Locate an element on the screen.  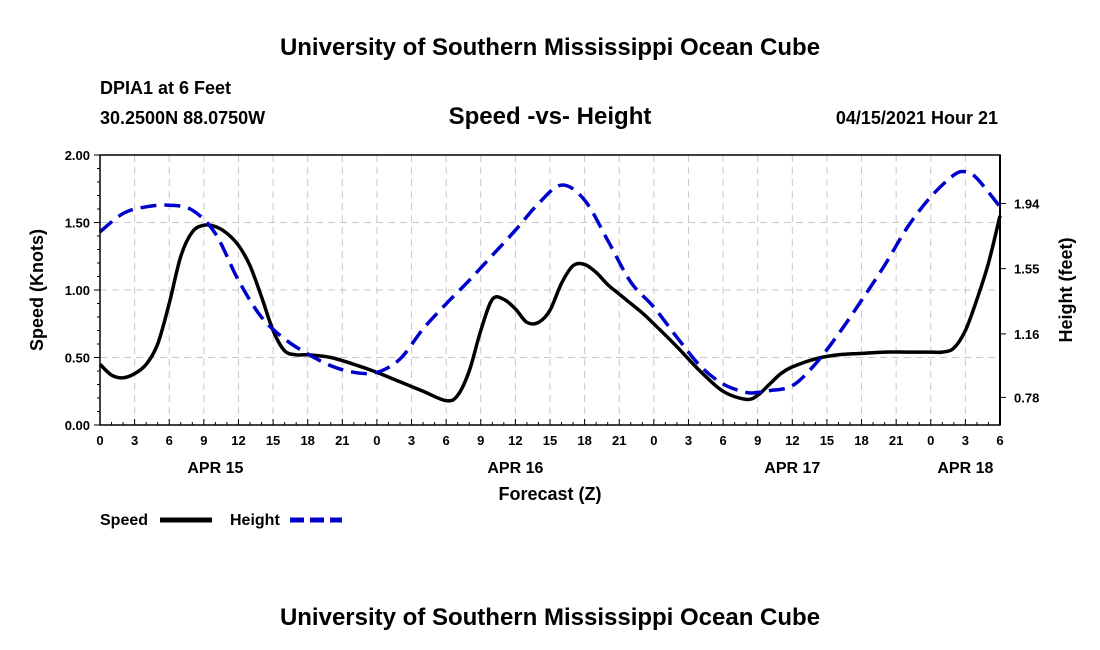
y-tick-label: 1.00 is located at coordinates (77, 290).